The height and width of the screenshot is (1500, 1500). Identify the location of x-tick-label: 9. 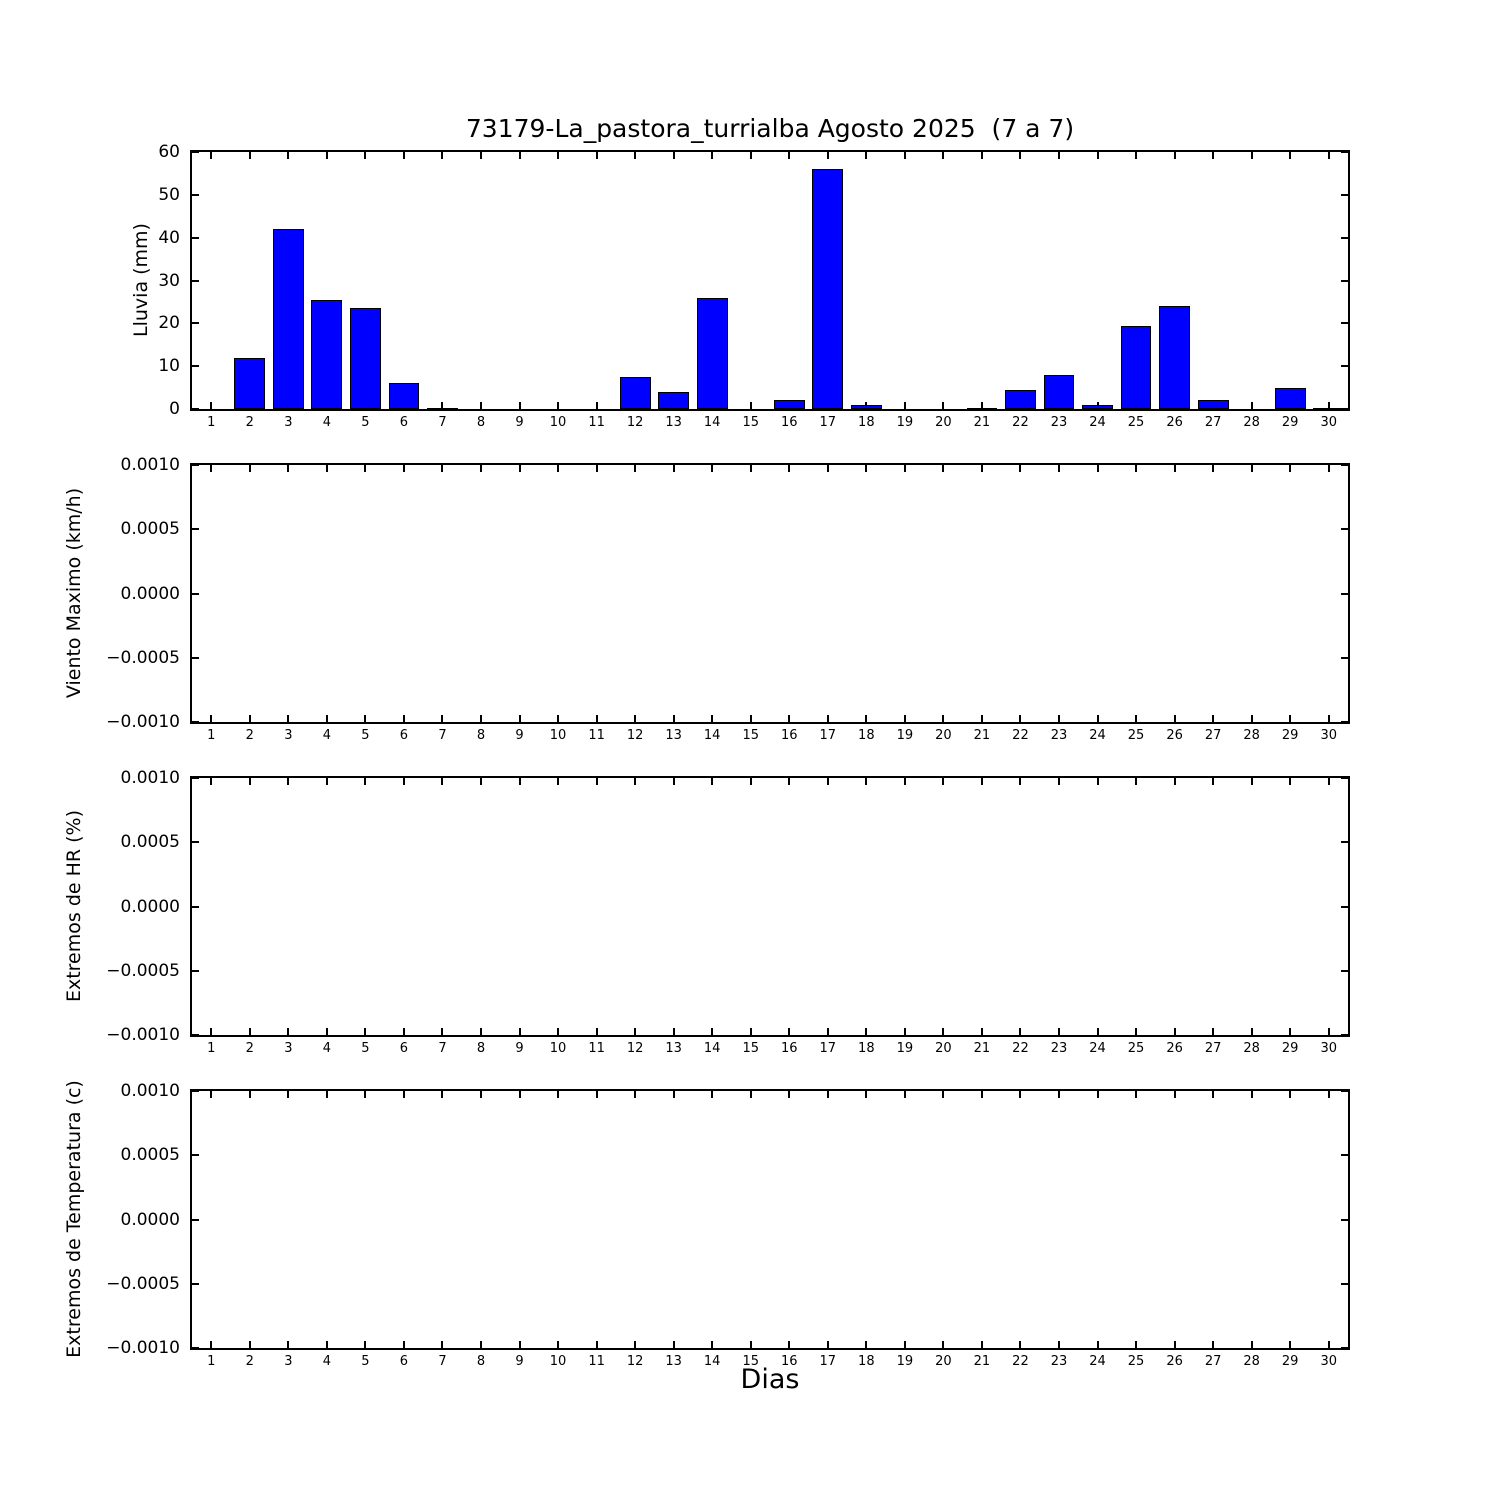
(519, 1361).